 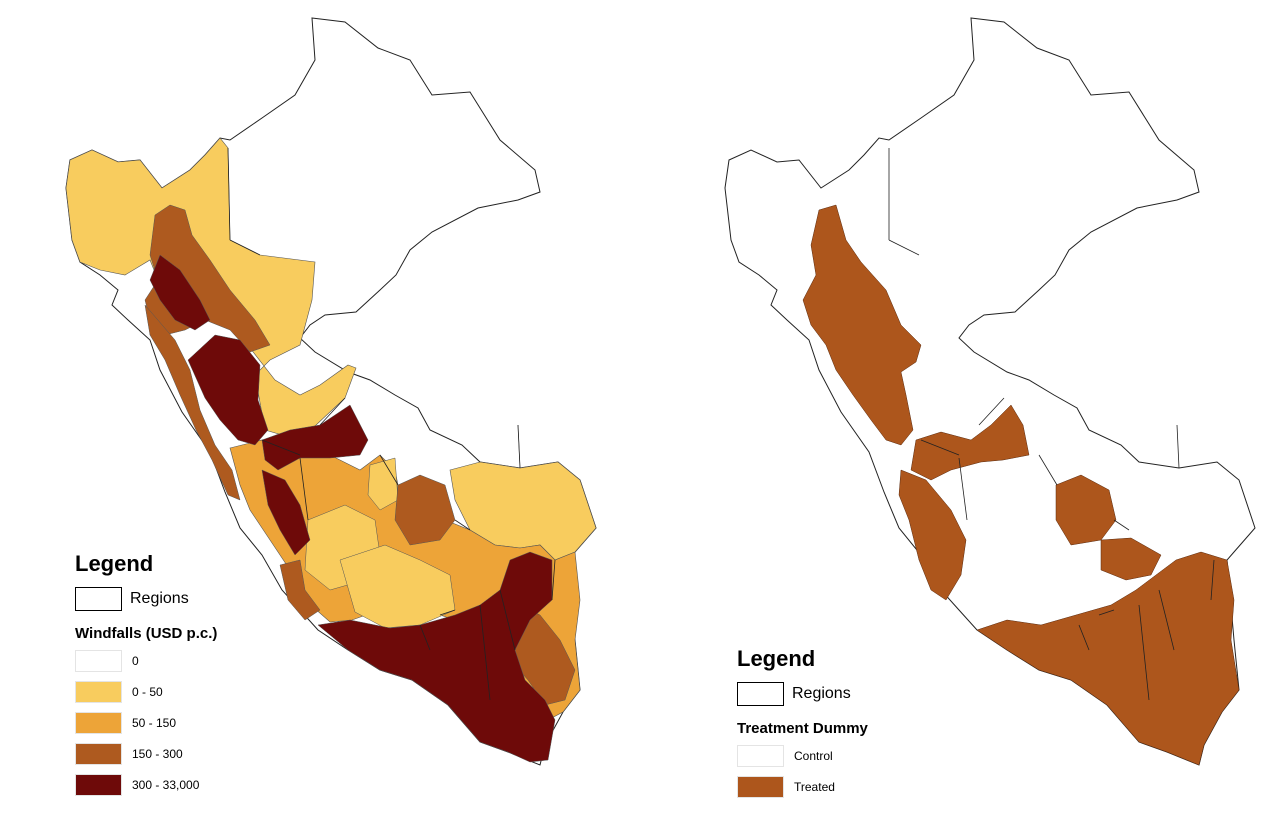 I want to click on zone-300-plus-north, so click(x=180, y=292).